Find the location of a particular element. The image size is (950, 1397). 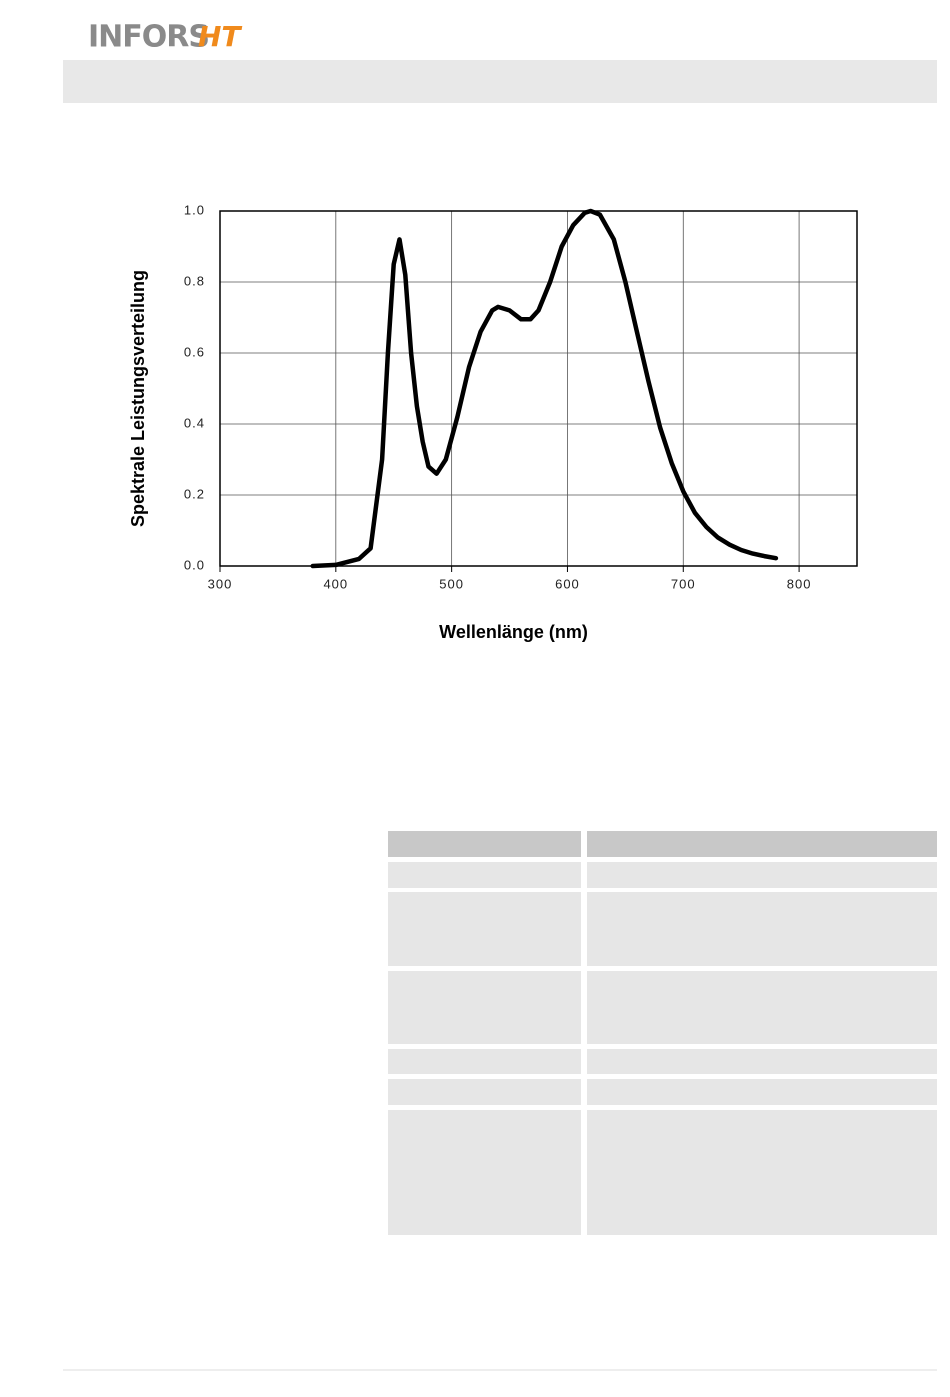

y-tick-label: 0.4 is located at coordinates (194, 422).